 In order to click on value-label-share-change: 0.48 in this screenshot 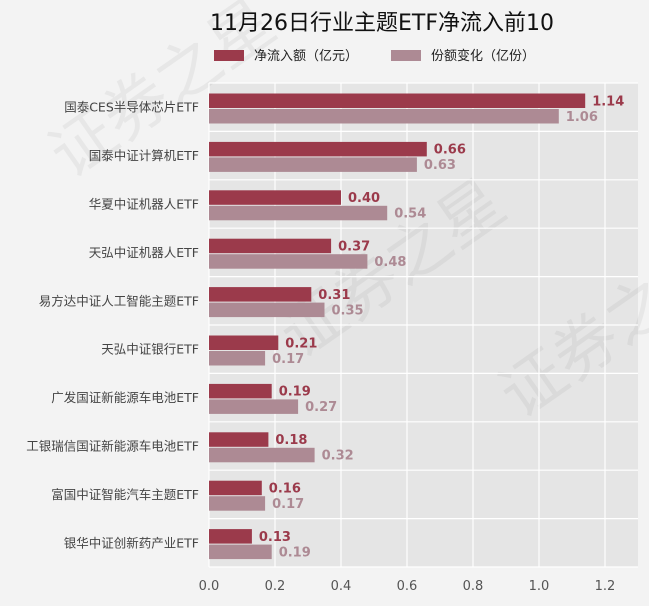, I will do `click(390, 262)`.